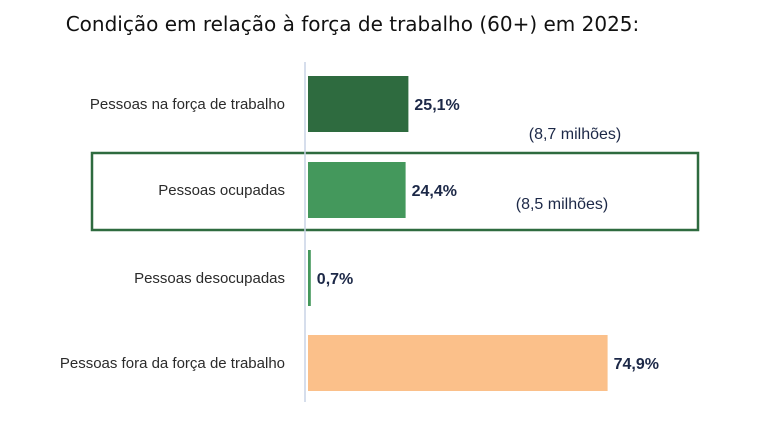  Describe the element at coordinates (562, 204) in the screenshot. I see `annotation-2: (8,5 milhões)` at that location.